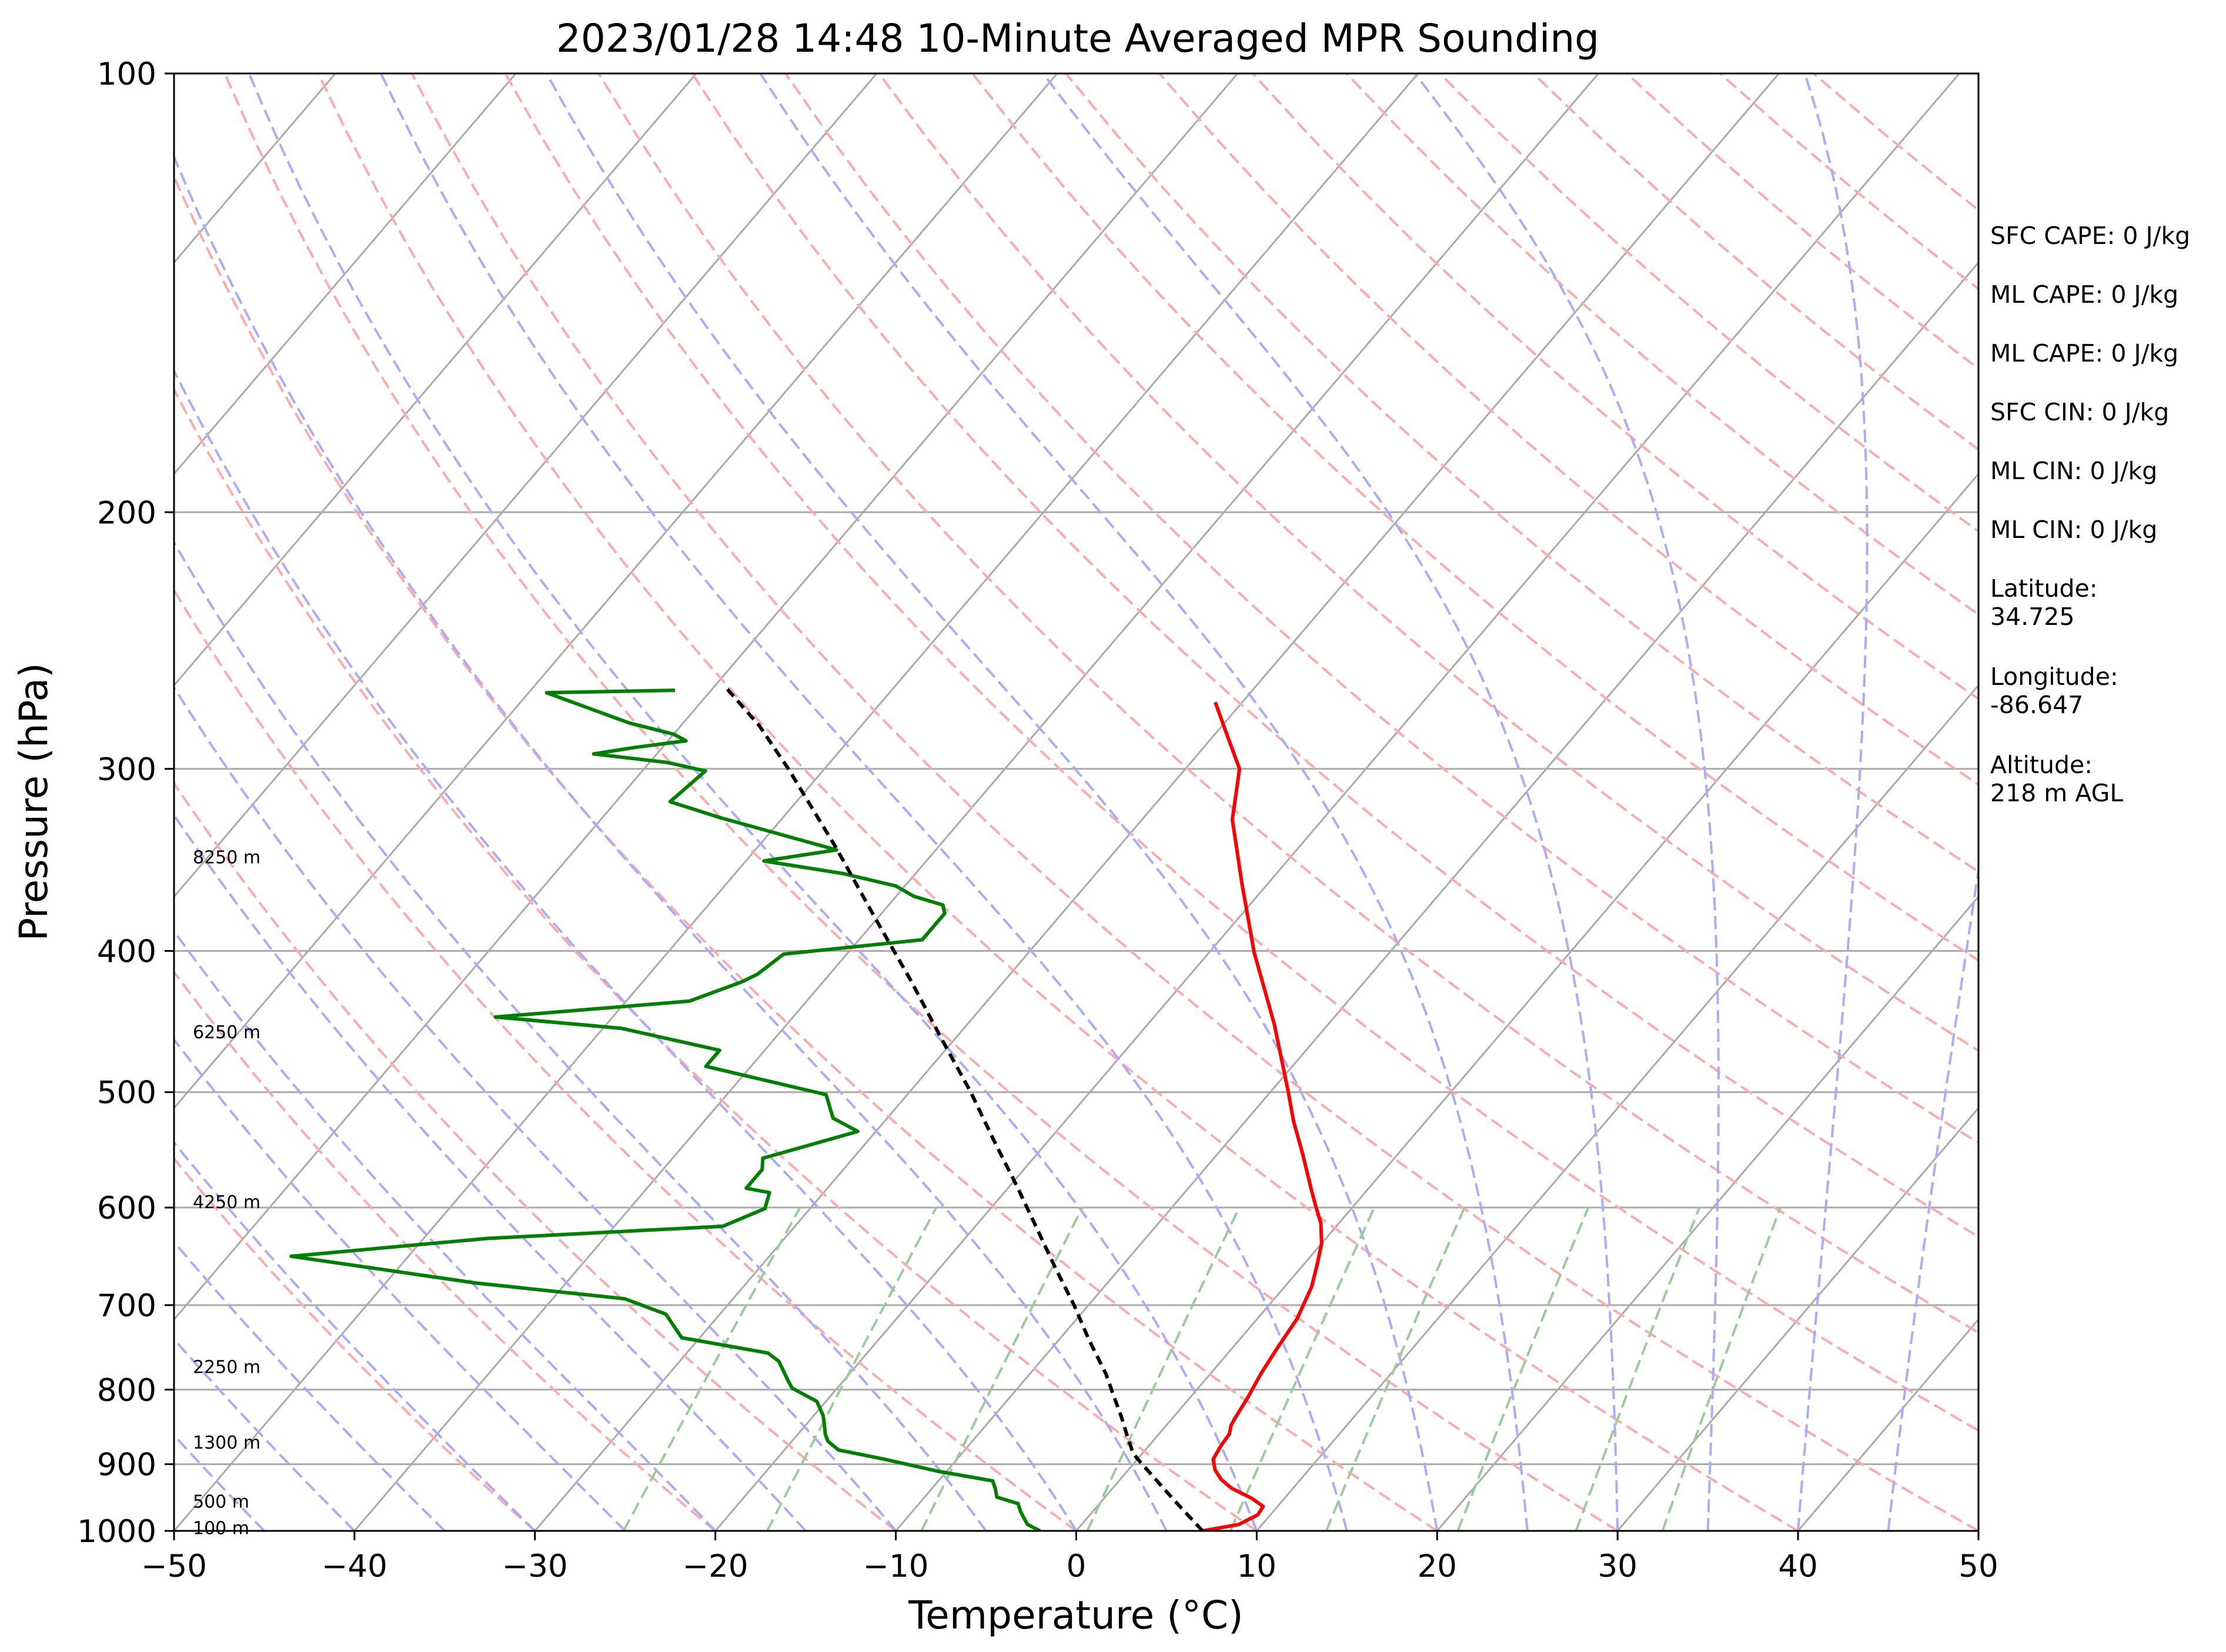 The image size is (2226, 1652). What do you see at coordinates (1797, 1567) in the screenshot?
I see `x-tick-label: 40` at bounding box center [1797, 1567].